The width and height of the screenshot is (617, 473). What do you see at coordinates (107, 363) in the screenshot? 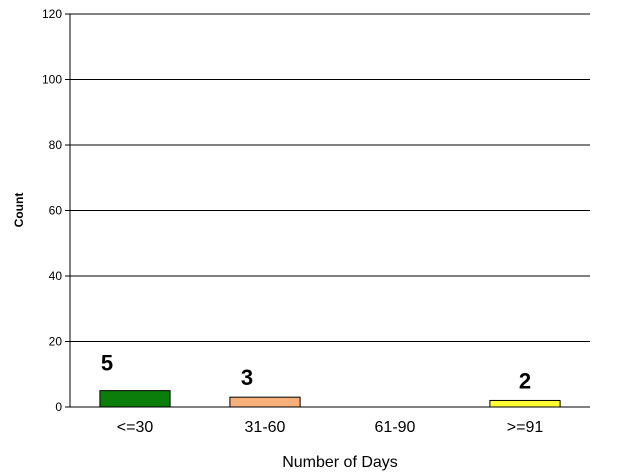
I see `data-label: 5` at bounding box center [107, 363].